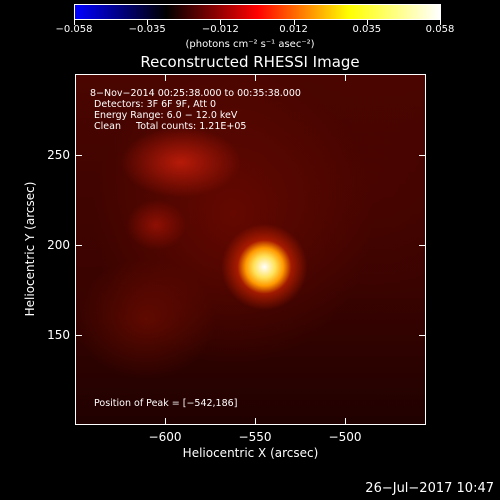 Image resolution: width=500 pixels, height=500 pixels. What do you see at coordinates (250, 62) in the screenshot?
I see `chart-title: Reconstructed RHESSI Image` at bounding box center [250, 62].